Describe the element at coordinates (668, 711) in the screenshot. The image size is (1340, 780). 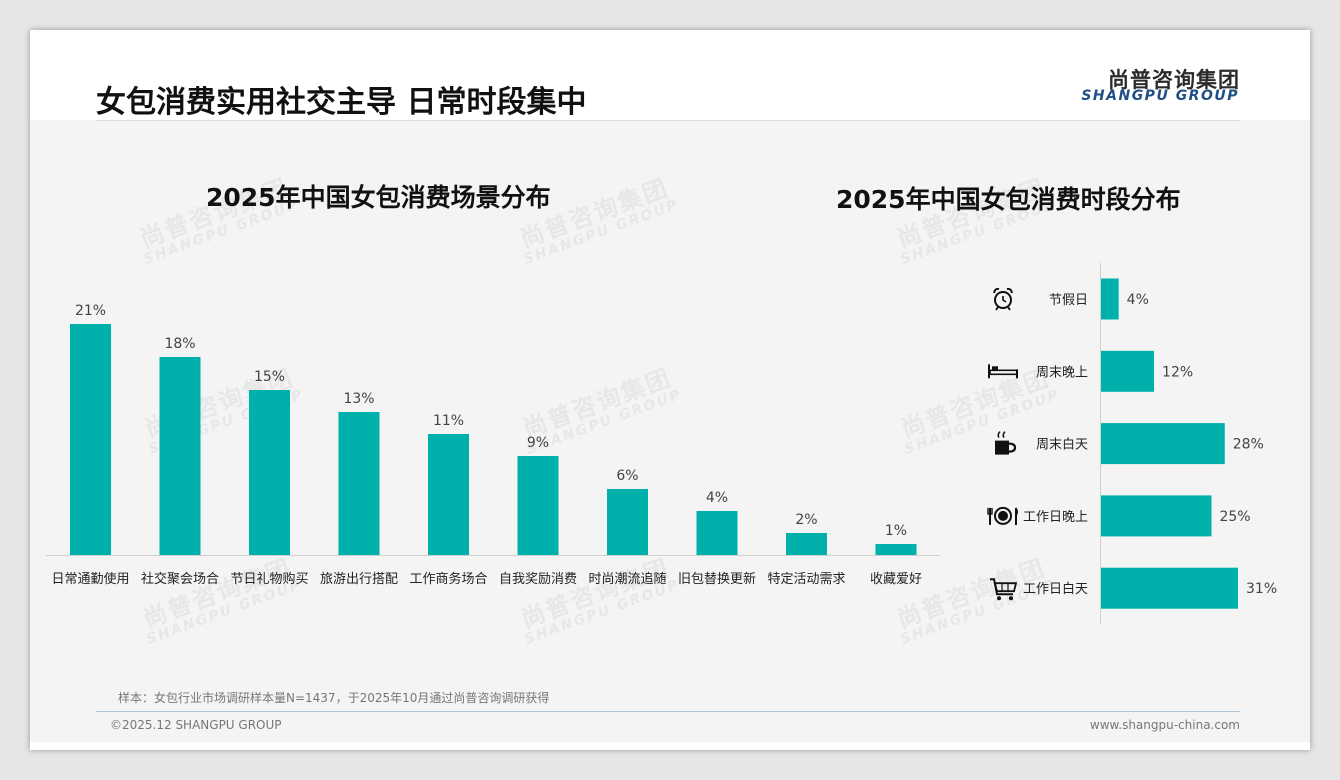
I see `footer-divider` at that location.